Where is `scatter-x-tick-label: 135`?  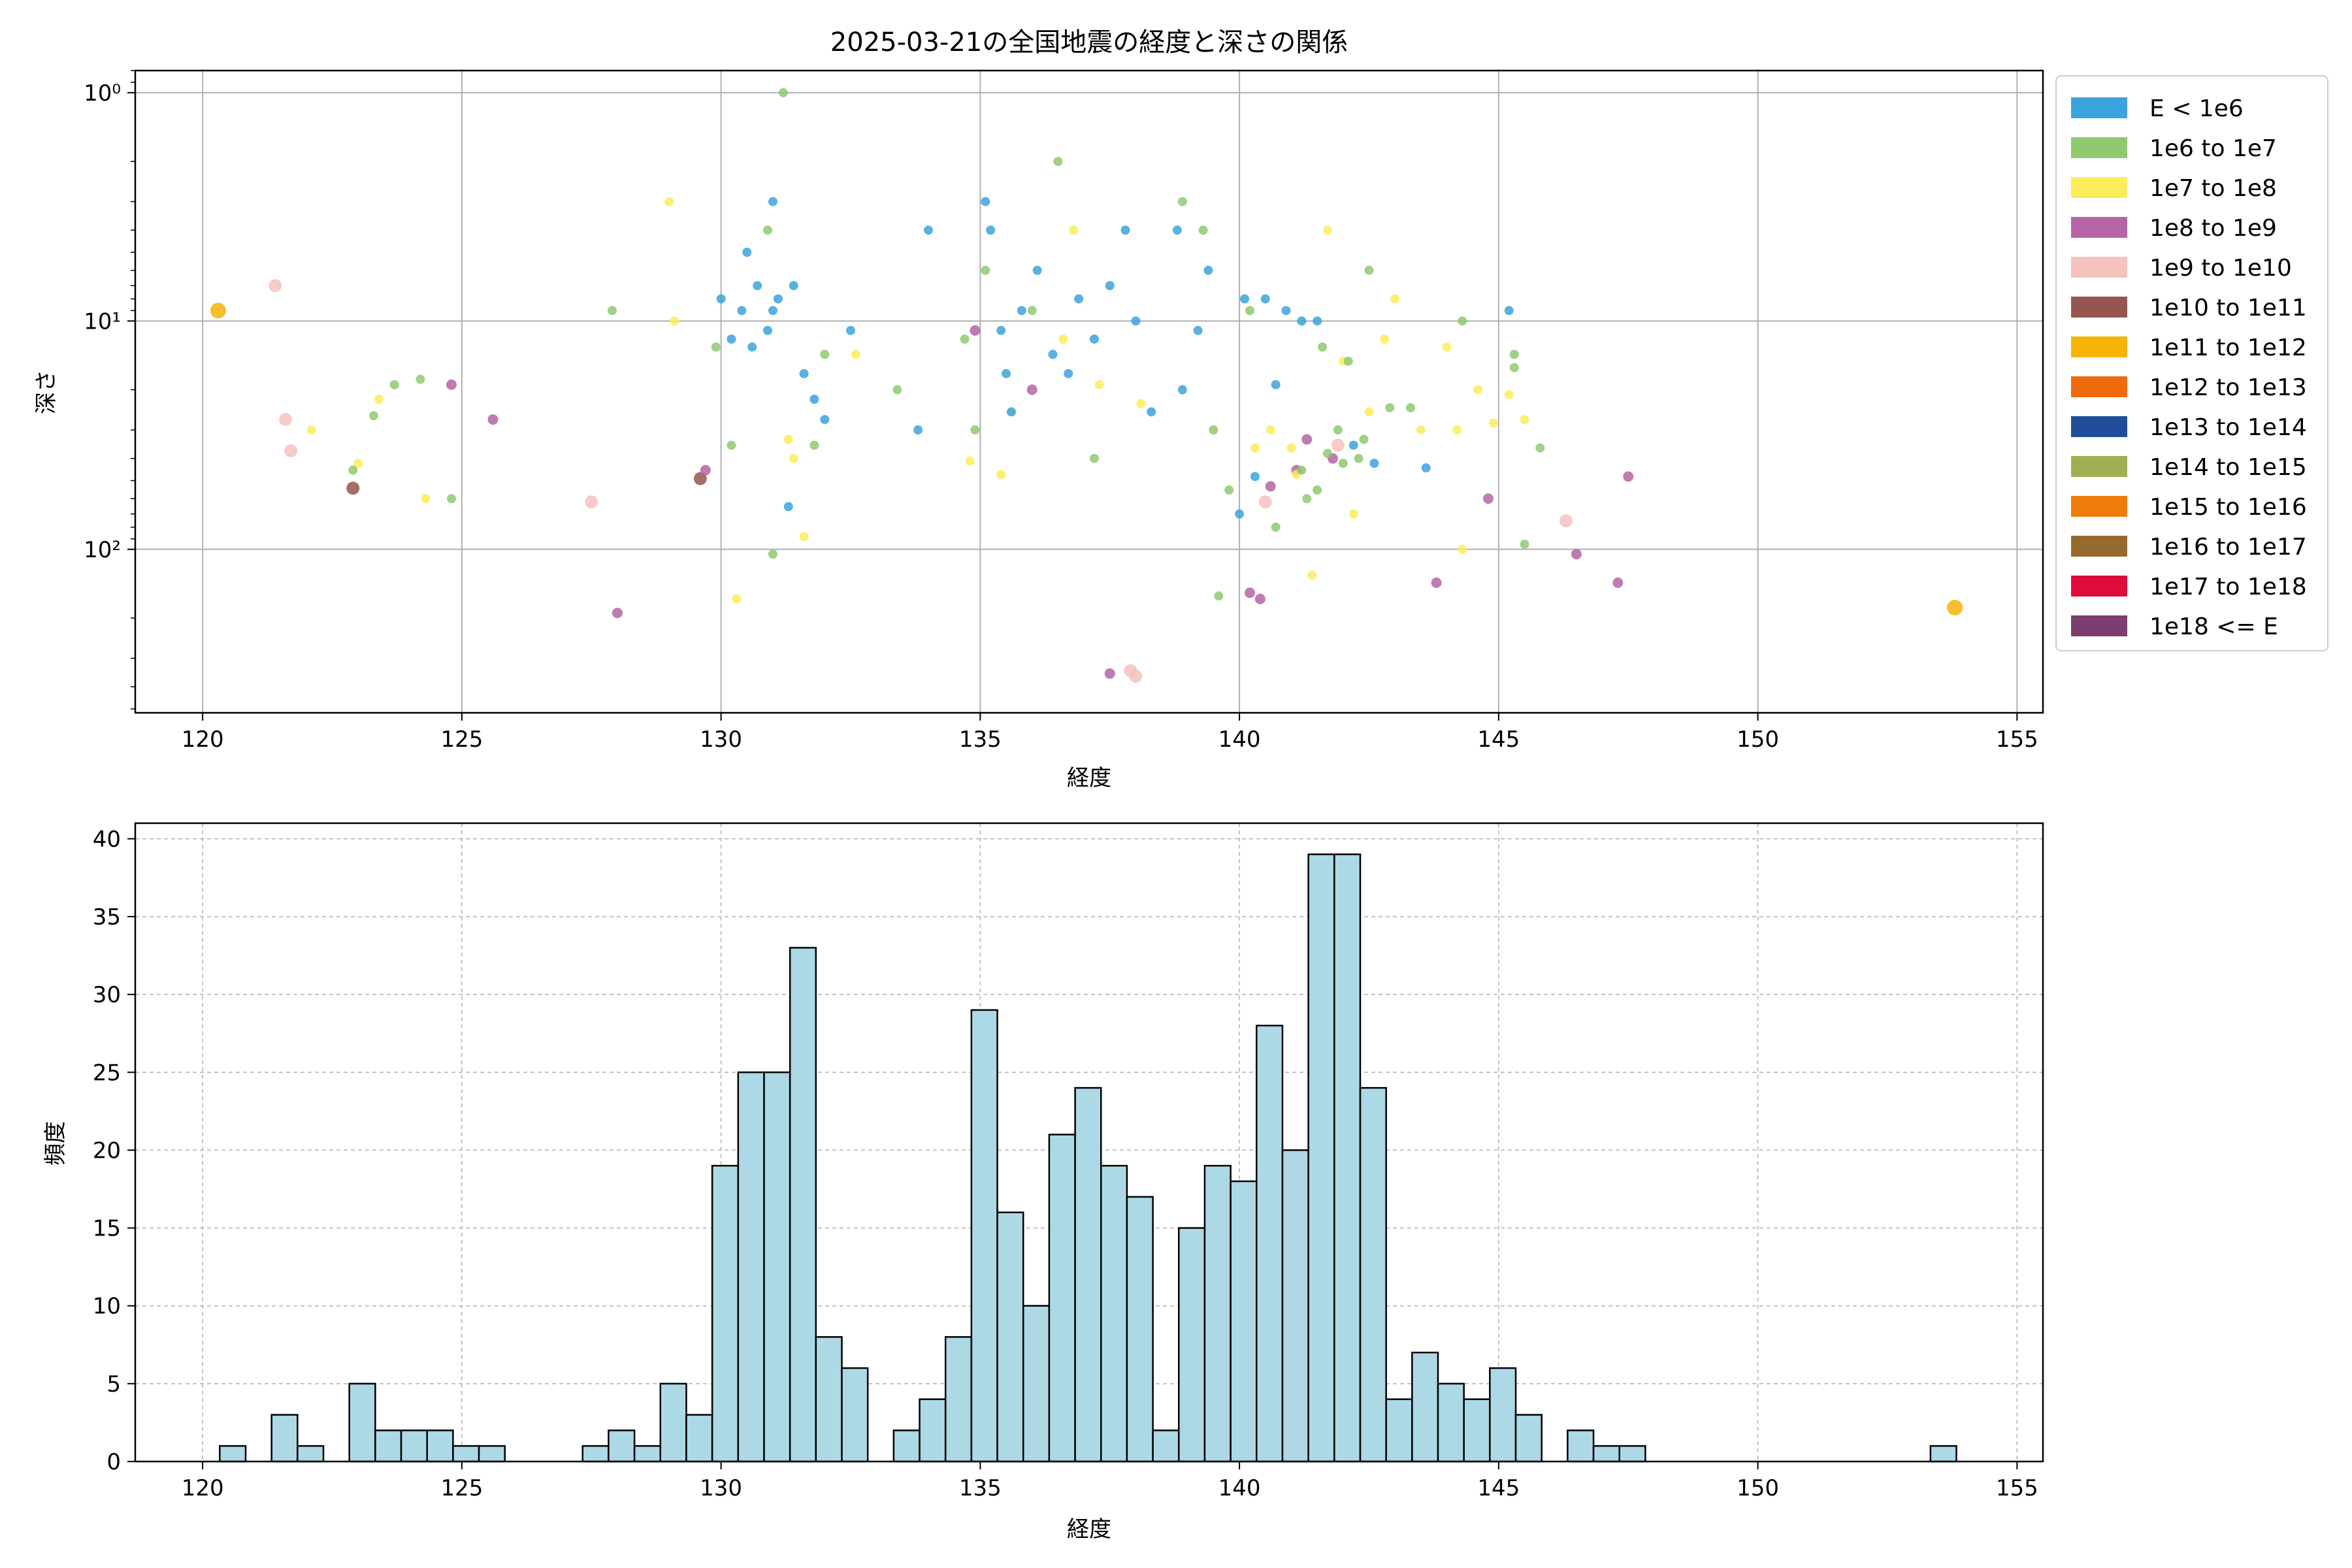
scatter-x-tick-label: 135 is located at coordinates (980, 740).